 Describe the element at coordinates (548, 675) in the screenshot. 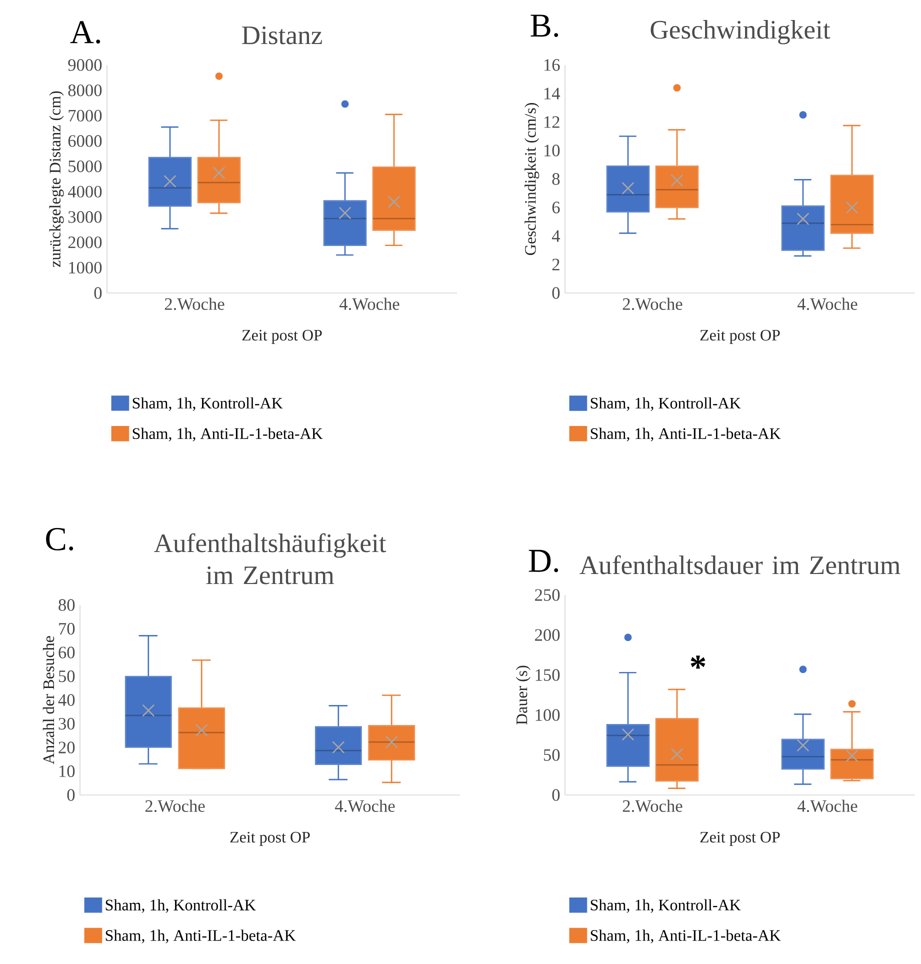

I see `y-tick-label: 150` at that location.